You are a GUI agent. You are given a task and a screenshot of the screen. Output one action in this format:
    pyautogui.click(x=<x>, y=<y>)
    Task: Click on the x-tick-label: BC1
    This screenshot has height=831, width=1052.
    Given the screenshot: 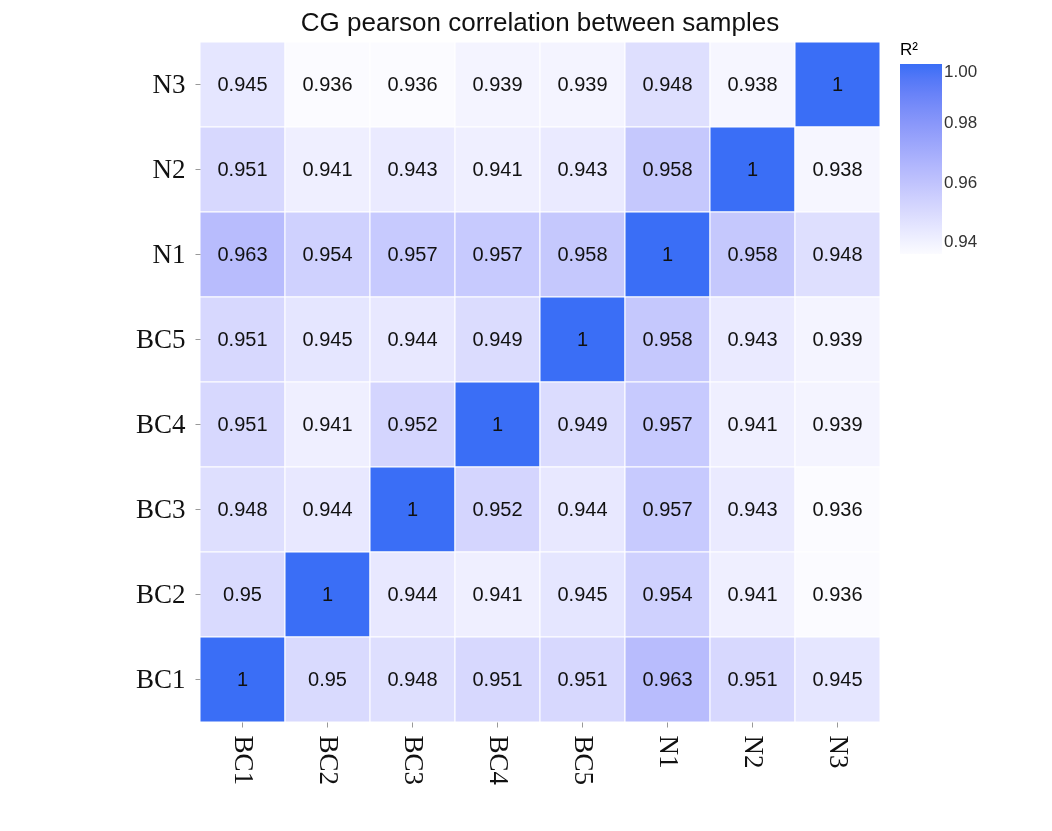 What is the action you would take?
    pyautogui.click(x=243, y=760)
    